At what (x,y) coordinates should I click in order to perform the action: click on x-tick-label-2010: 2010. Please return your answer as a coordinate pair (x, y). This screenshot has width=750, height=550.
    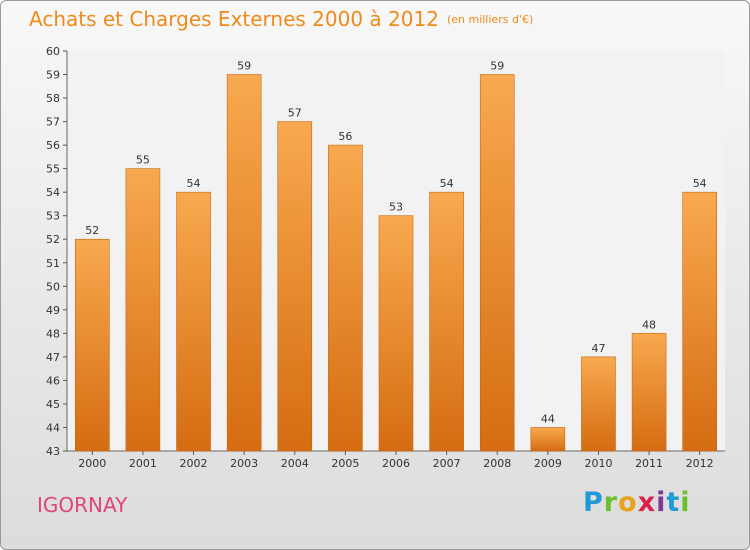
    Looking at the image, I should click on (598, 463).